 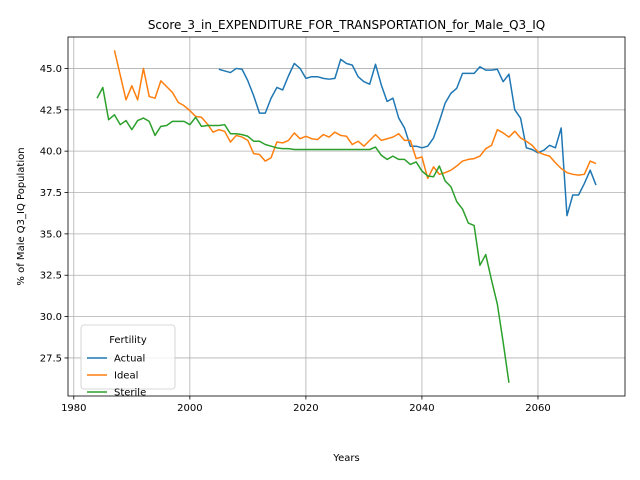 I want to click on legend: Fertility Actual Ideal Sterile, so click(x=128, y=361).